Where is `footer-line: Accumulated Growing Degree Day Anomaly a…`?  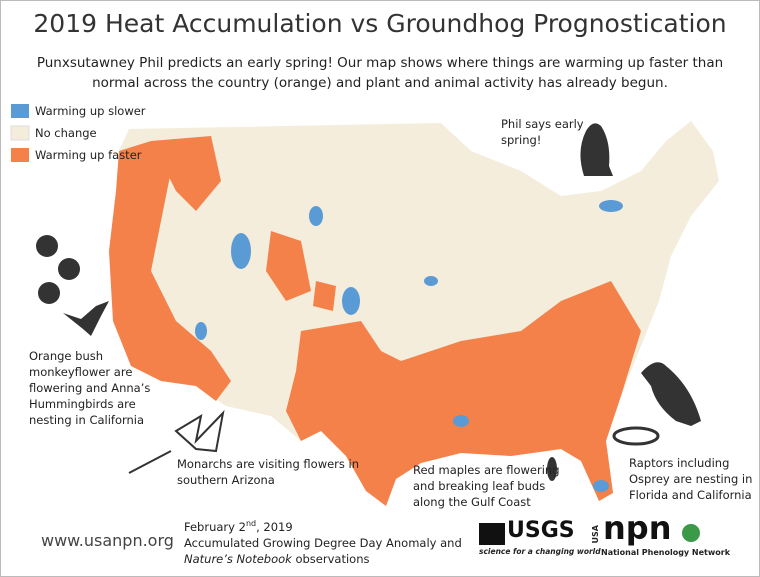 footer-line: Accumulated Growing Degree Day Anomaly a… is located at coordinates (323, 542).